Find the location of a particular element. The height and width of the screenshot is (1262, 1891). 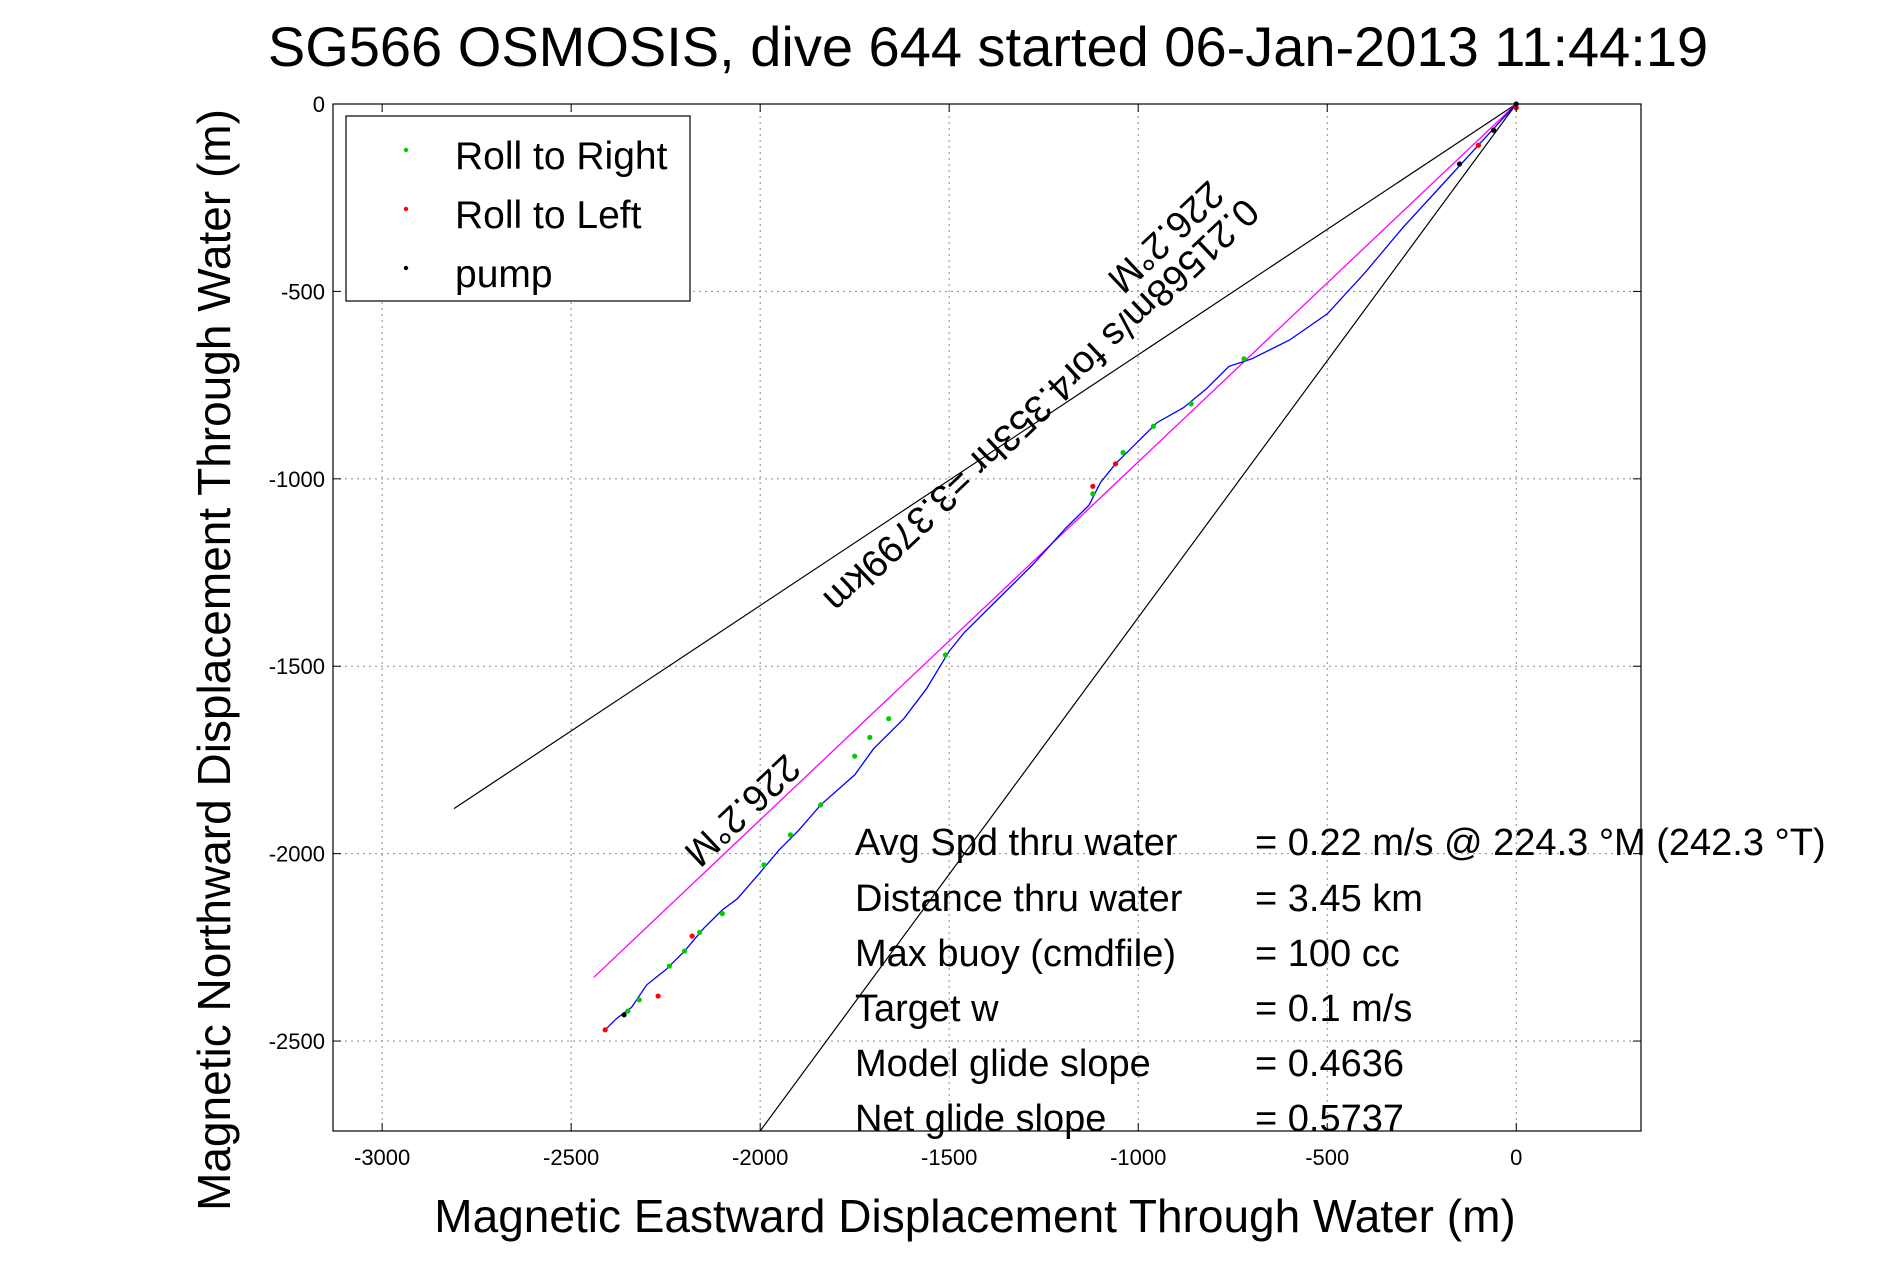

stat-value-model-glide: = 0.4636 is located at coordinates (1329, 1064).